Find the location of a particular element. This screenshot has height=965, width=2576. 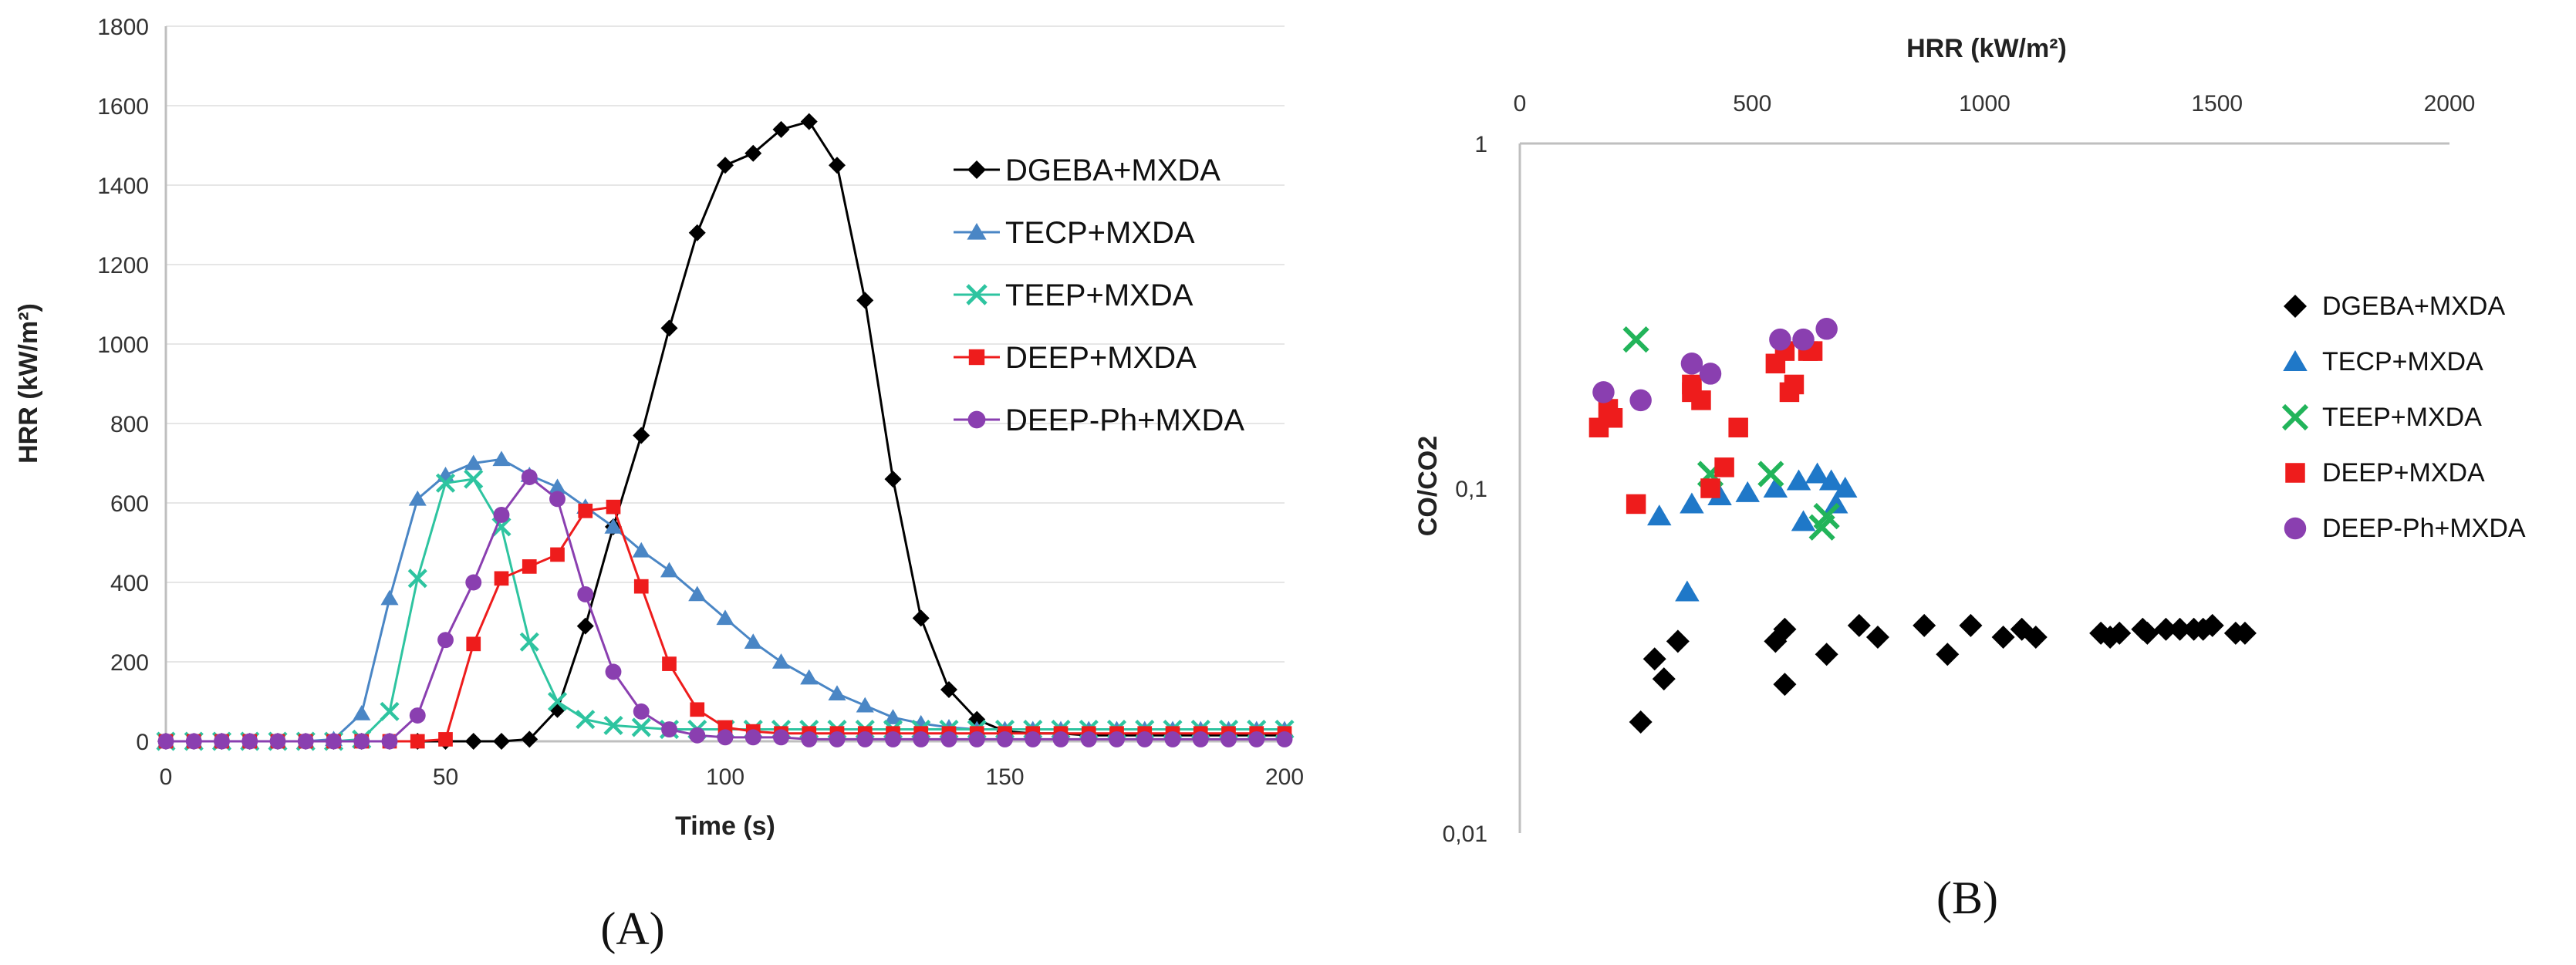

y-tick-label: 600 is located at coordinates (129, 504).